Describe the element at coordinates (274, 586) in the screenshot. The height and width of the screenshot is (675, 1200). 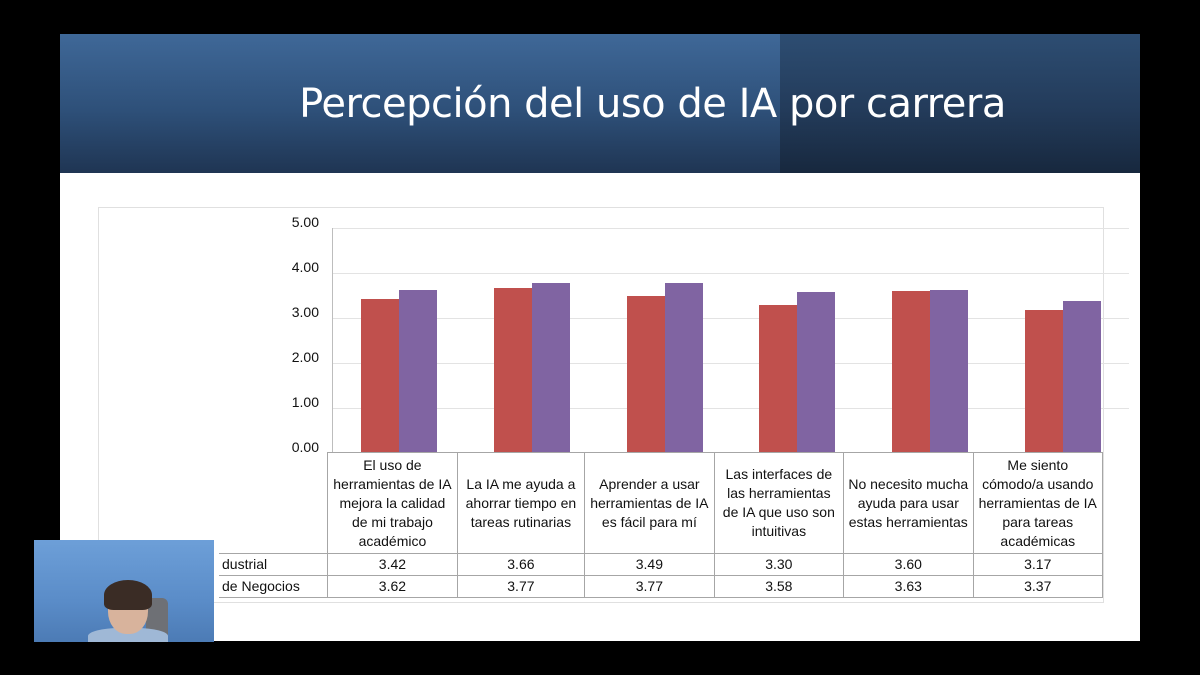
I see `series-label: de Negocios` at that location.